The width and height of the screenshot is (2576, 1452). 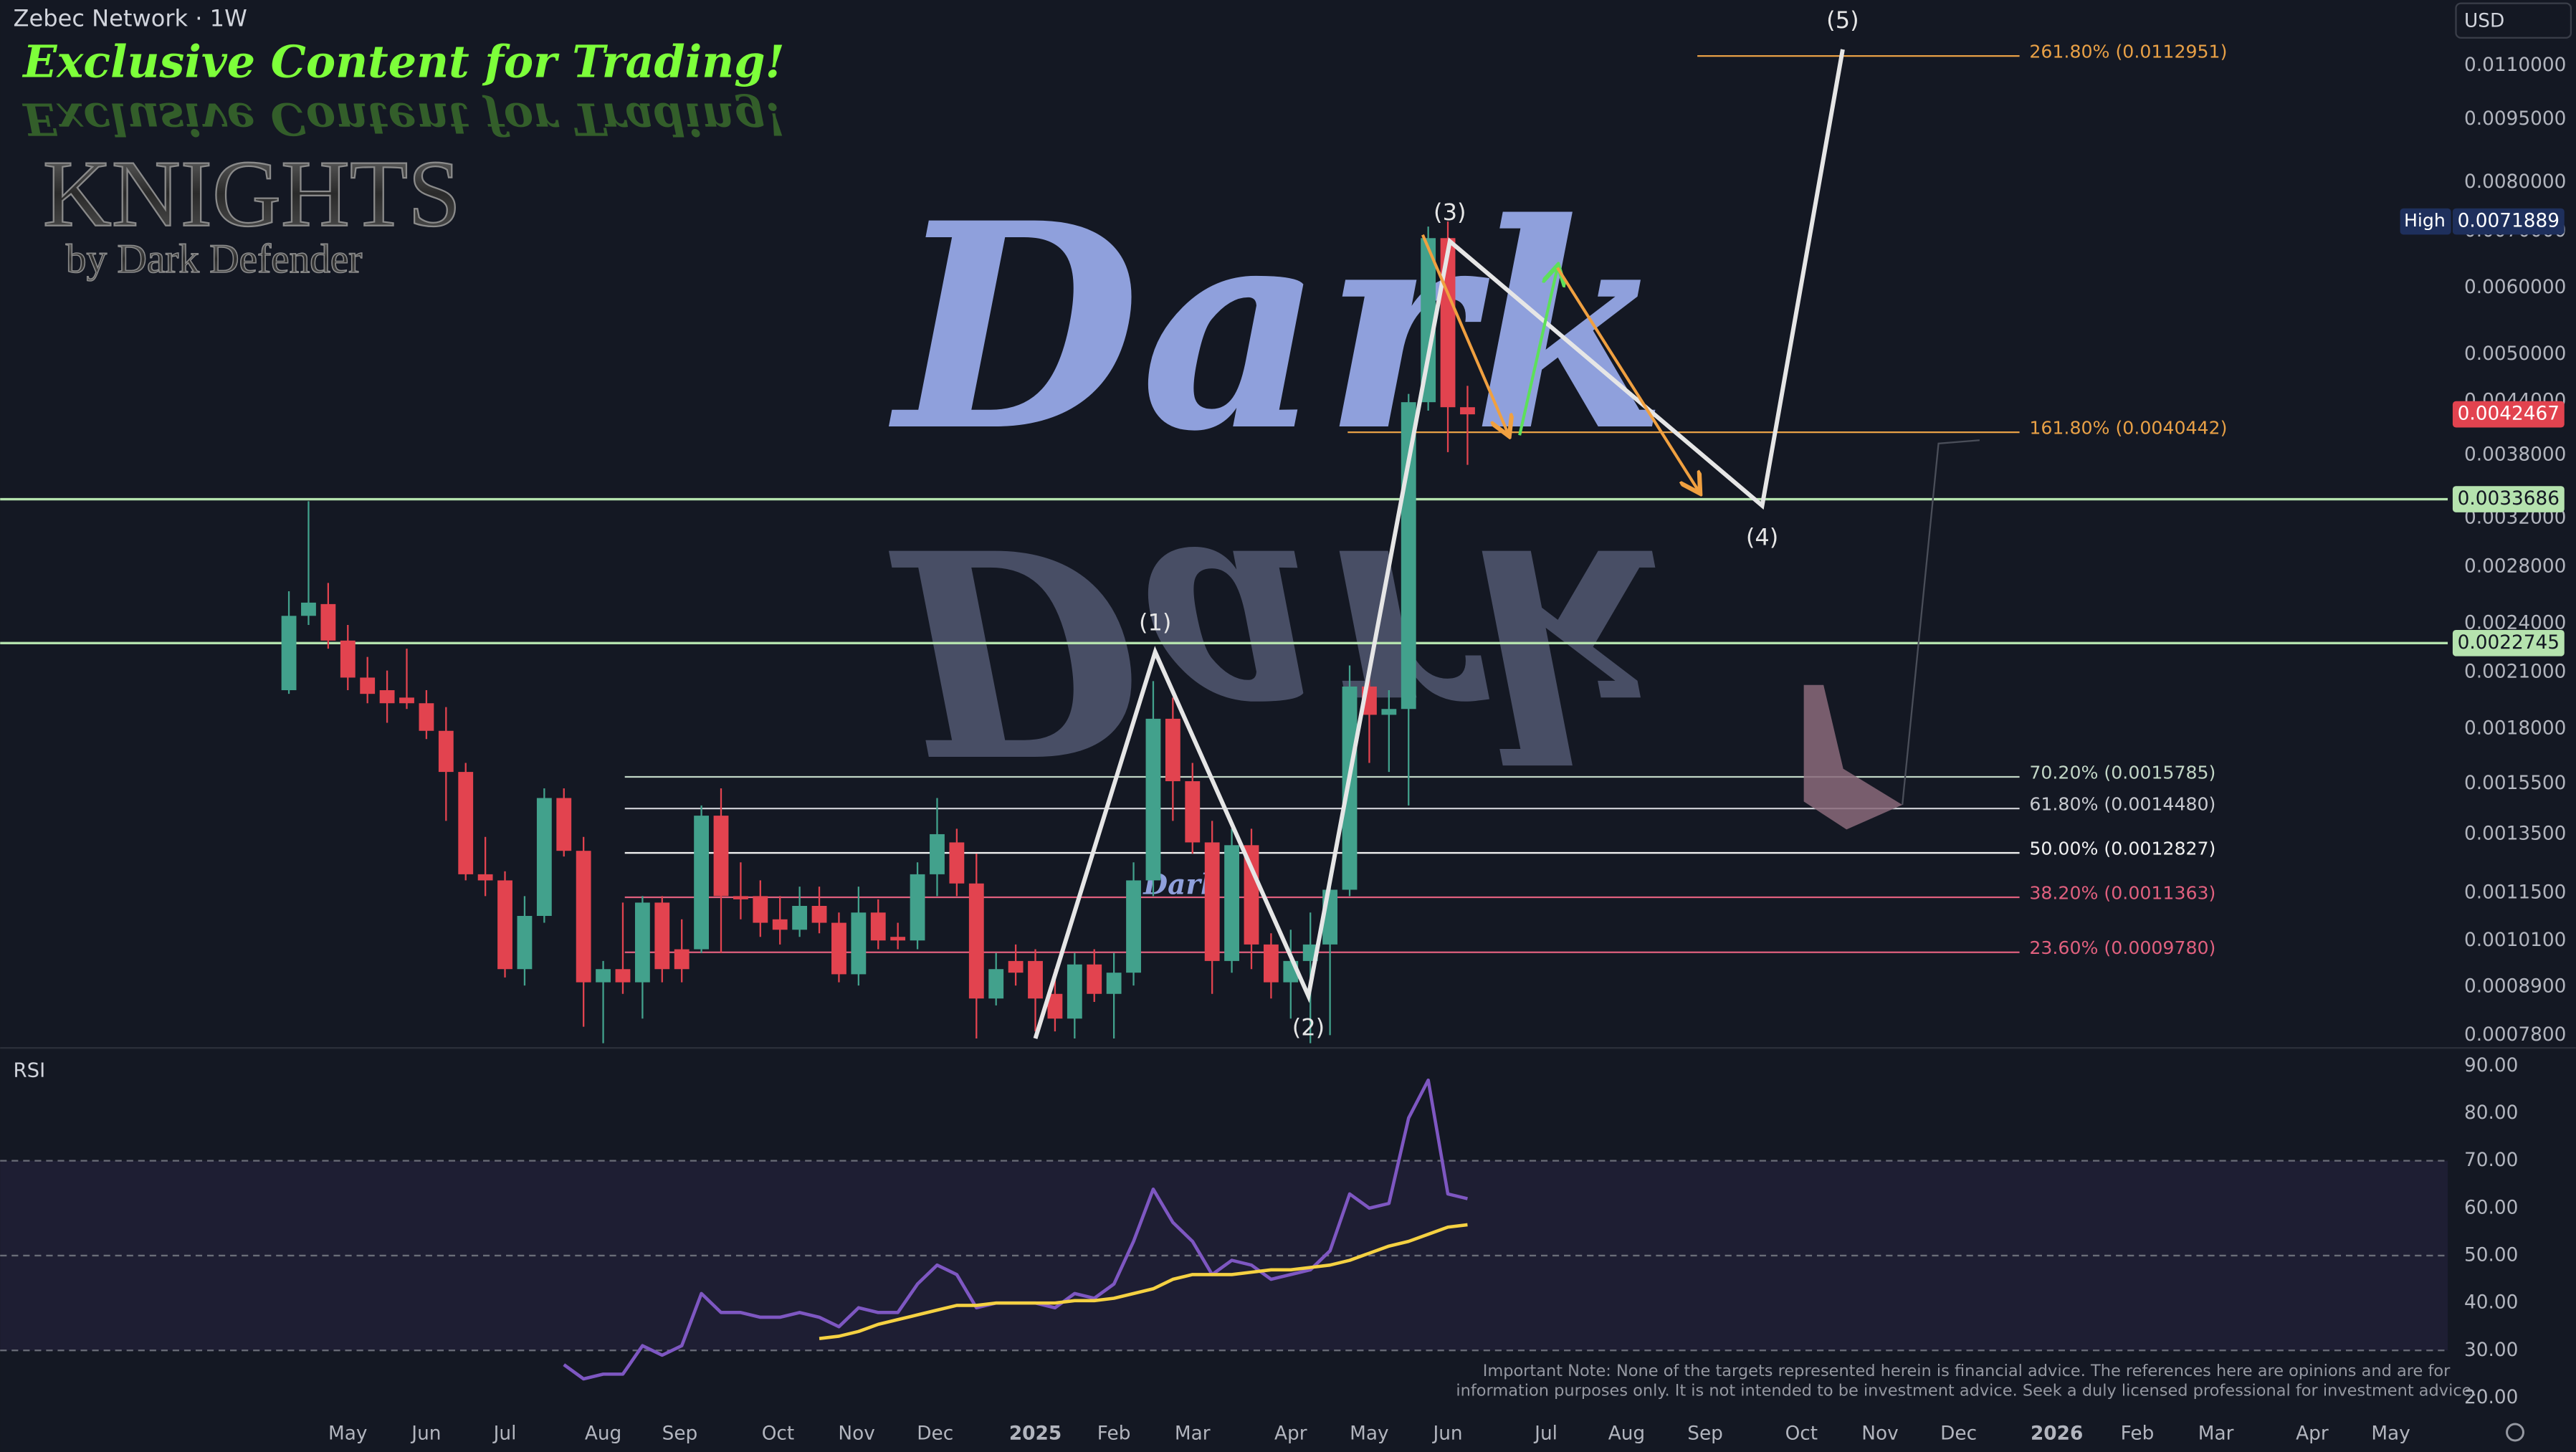 What do you see at coordinates (252, 194) in the screenshot?
I see `logo: KNIGHTS` at bounding box center [252, 194].